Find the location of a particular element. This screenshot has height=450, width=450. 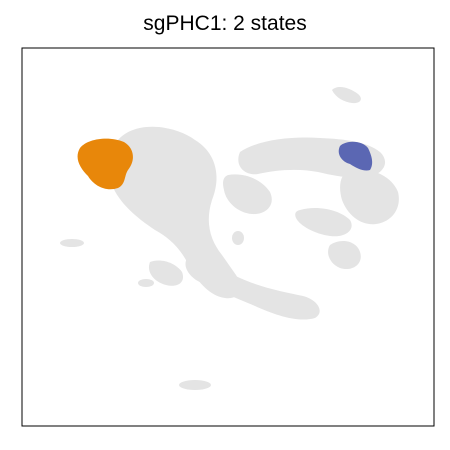

highlighted-states is located at coordinates (225, 164).